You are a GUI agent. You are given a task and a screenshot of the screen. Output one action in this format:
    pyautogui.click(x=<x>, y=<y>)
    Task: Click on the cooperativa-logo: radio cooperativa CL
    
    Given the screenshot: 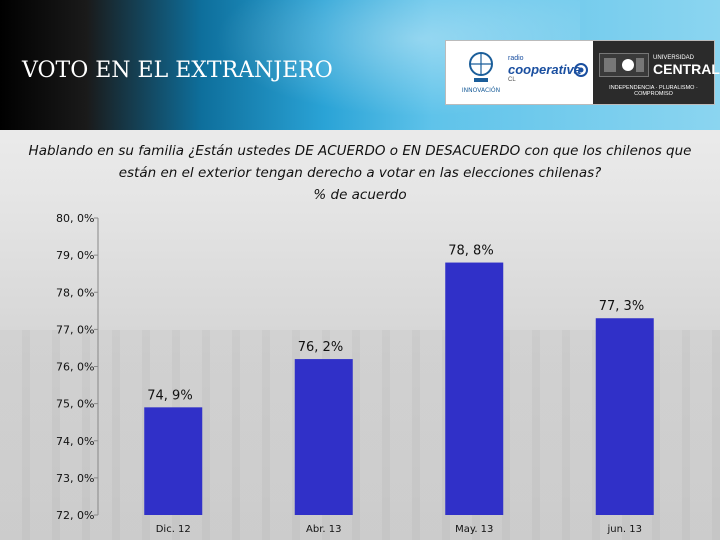 What is the action you would take?
    pyautogui.click(x=548, y=70)
    